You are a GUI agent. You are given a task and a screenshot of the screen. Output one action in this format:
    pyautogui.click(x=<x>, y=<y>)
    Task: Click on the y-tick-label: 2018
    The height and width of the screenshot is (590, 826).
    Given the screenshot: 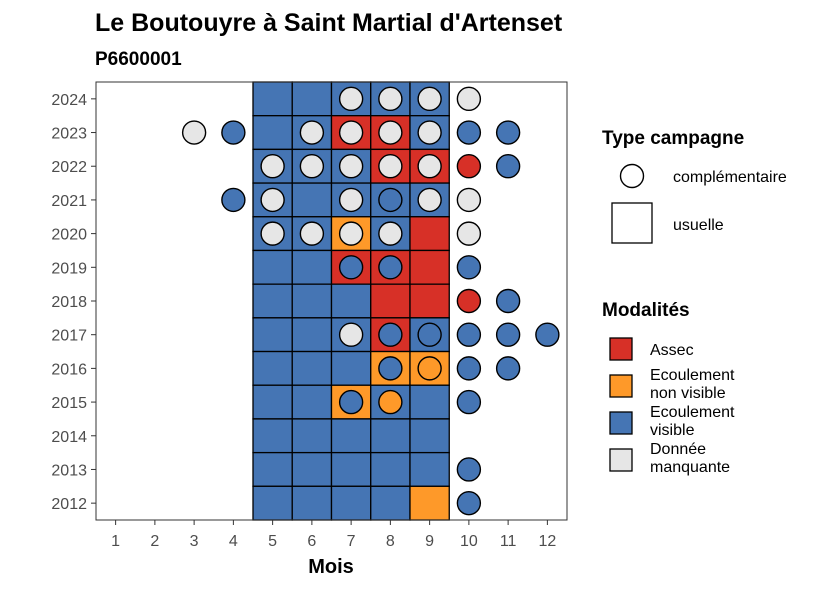 What is the action you would take?
    pyautogui.click(x=69, y=302)
    